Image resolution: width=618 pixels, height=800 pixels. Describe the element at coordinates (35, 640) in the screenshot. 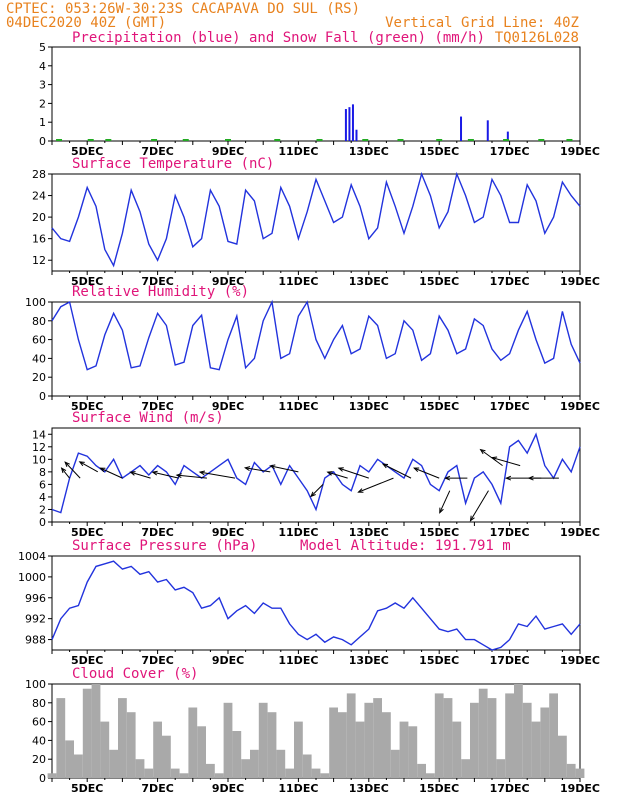

I see `y-tick-label: 988` at that location.